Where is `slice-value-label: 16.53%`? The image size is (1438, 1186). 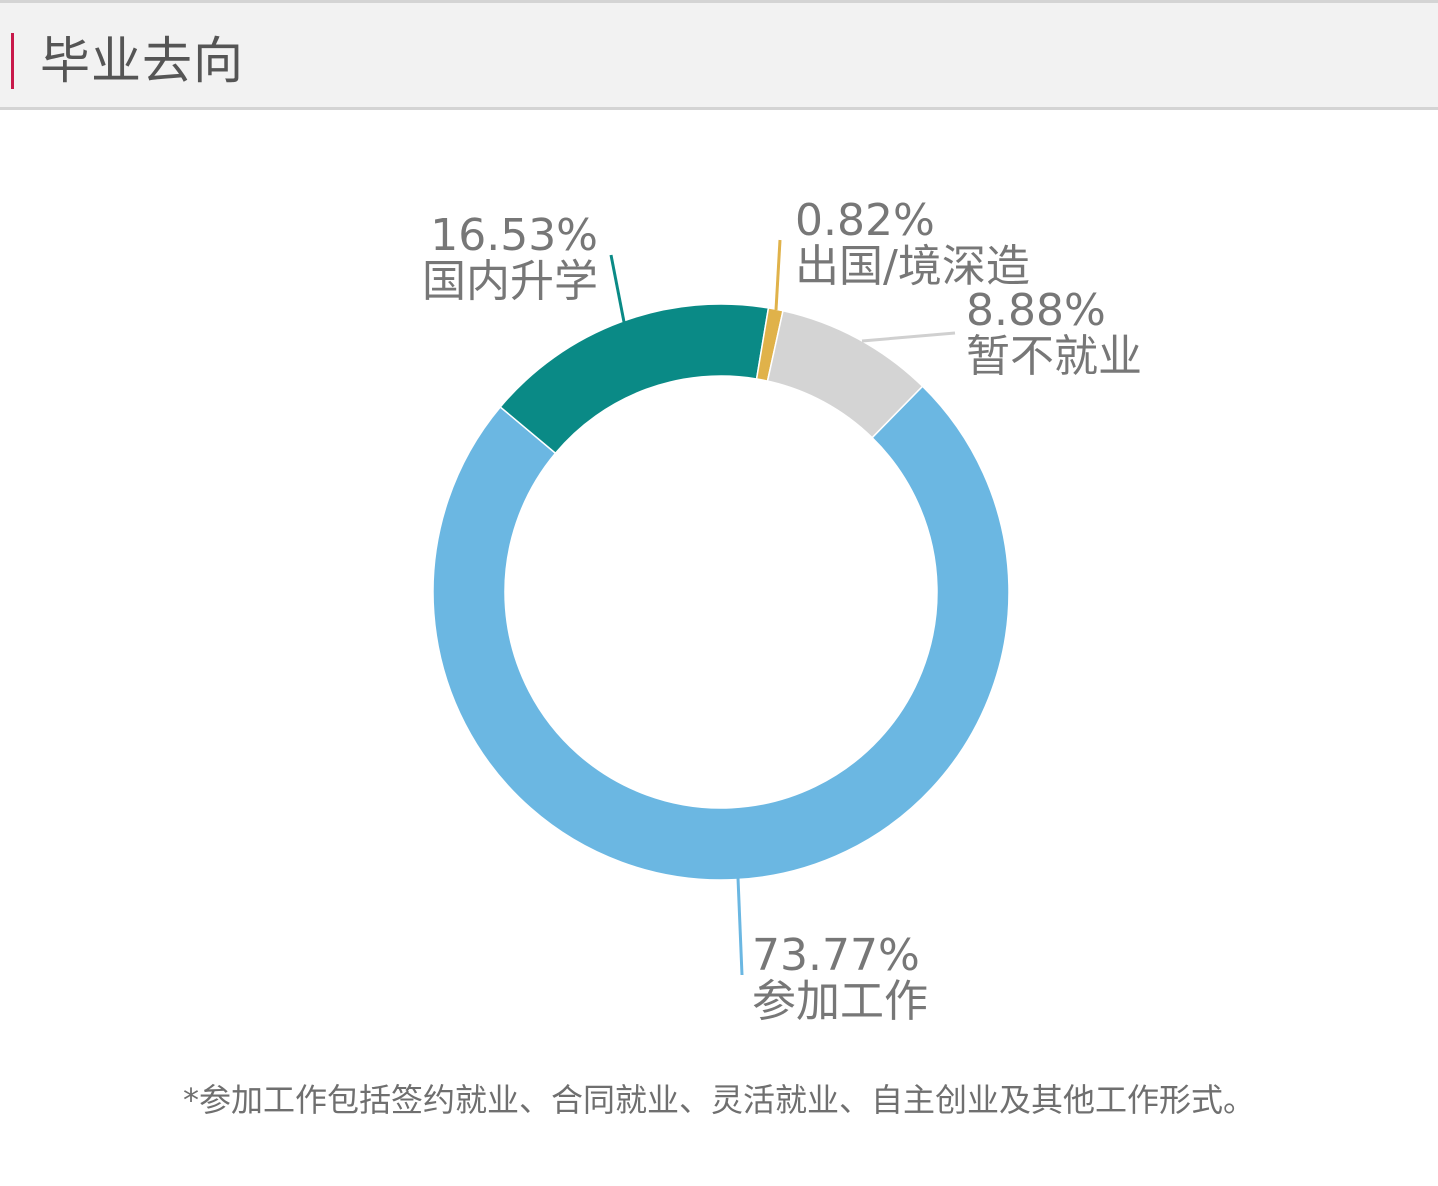 slice-value-label: 16.53% is located at coordinates (514, 235).